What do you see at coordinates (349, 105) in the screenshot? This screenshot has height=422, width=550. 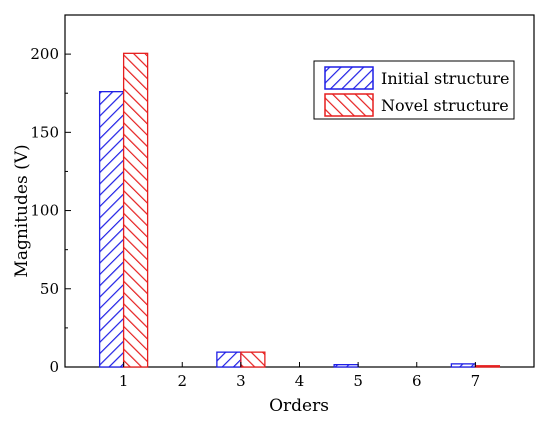 I see `legend-swatch-novel` at bounding box center [349, 105].